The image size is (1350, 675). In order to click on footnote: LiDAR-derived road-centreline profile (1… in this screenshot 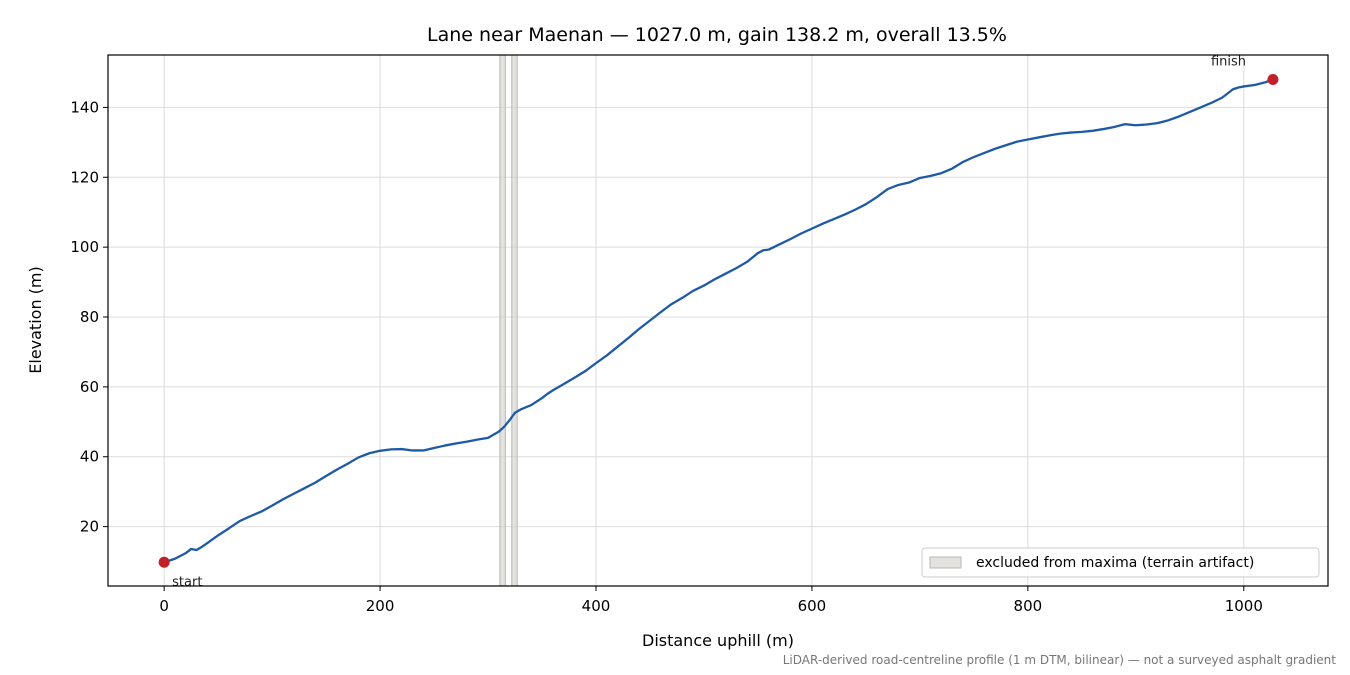, I will do `click(1060, 660)`.